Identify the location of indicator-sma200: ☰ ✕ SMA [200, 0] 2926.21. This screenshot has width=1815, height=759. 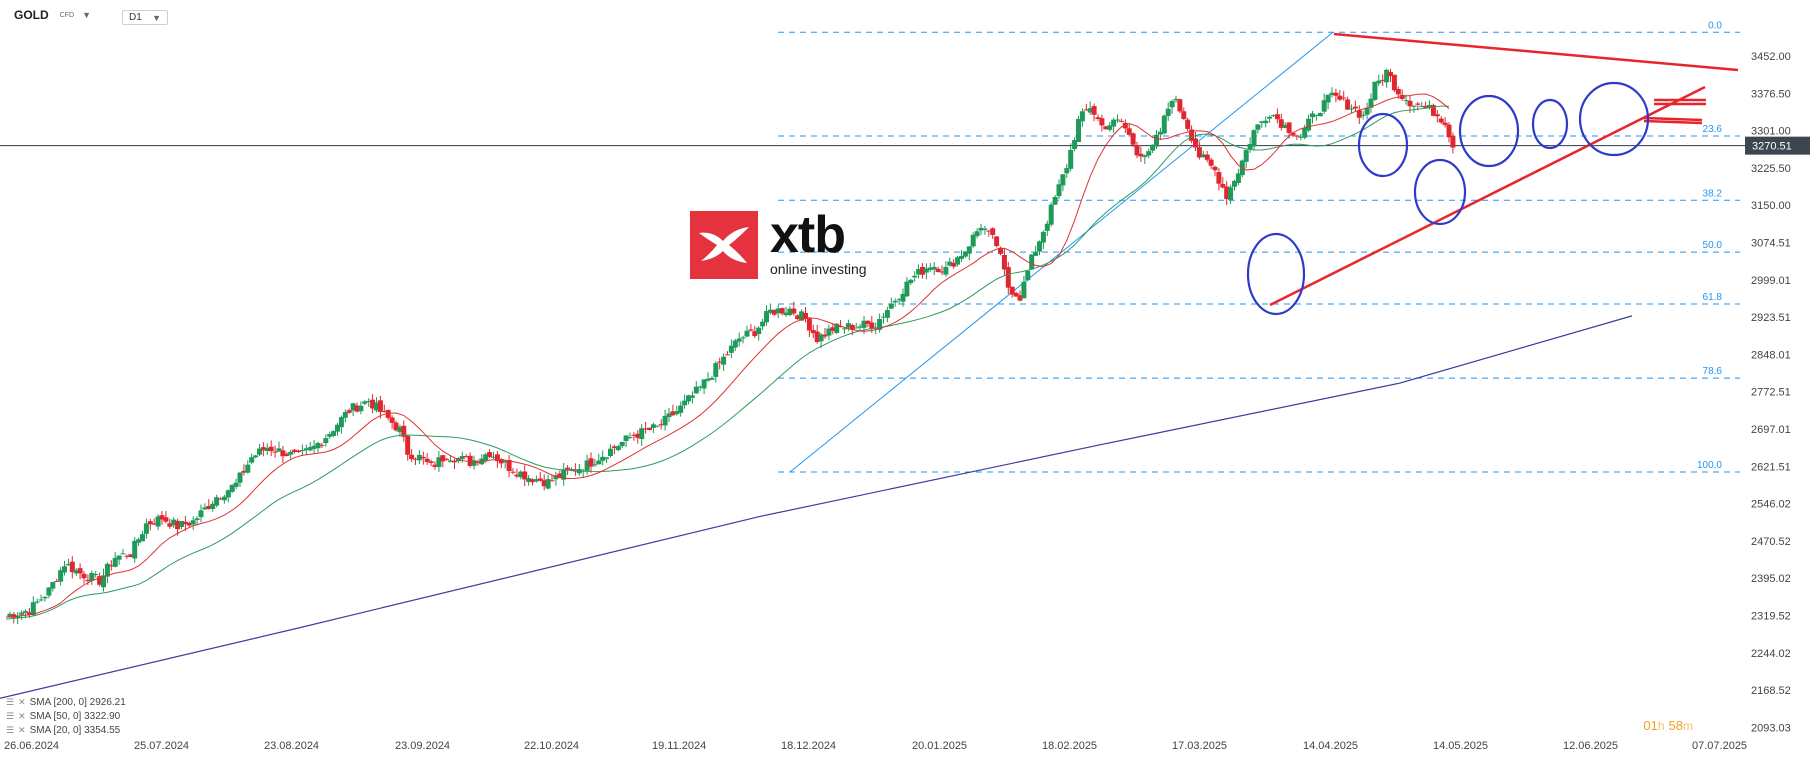
(66, 702).